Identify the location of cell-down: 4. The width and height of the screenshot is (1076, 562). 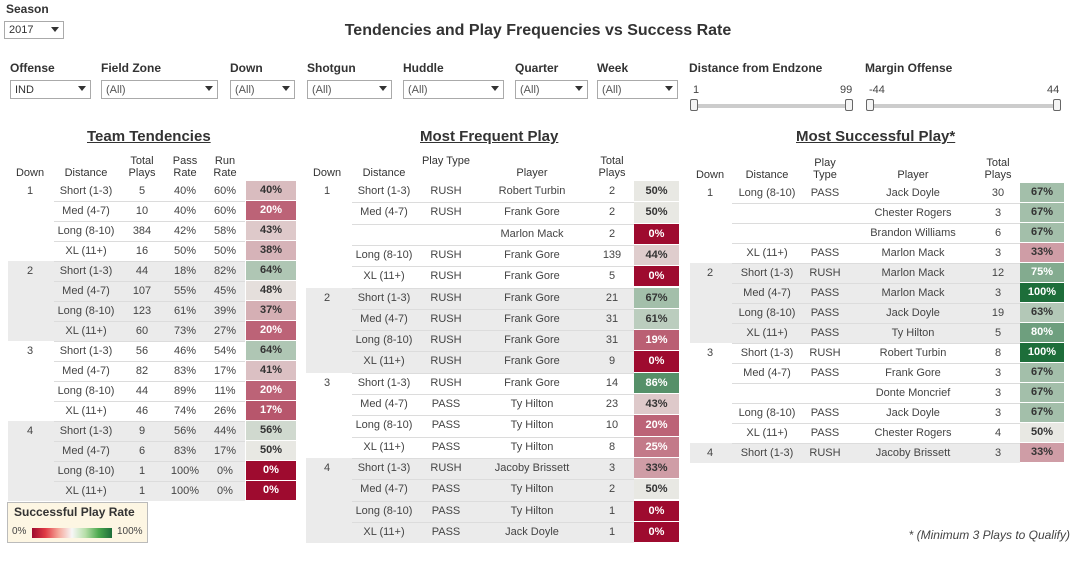
(30, 431).